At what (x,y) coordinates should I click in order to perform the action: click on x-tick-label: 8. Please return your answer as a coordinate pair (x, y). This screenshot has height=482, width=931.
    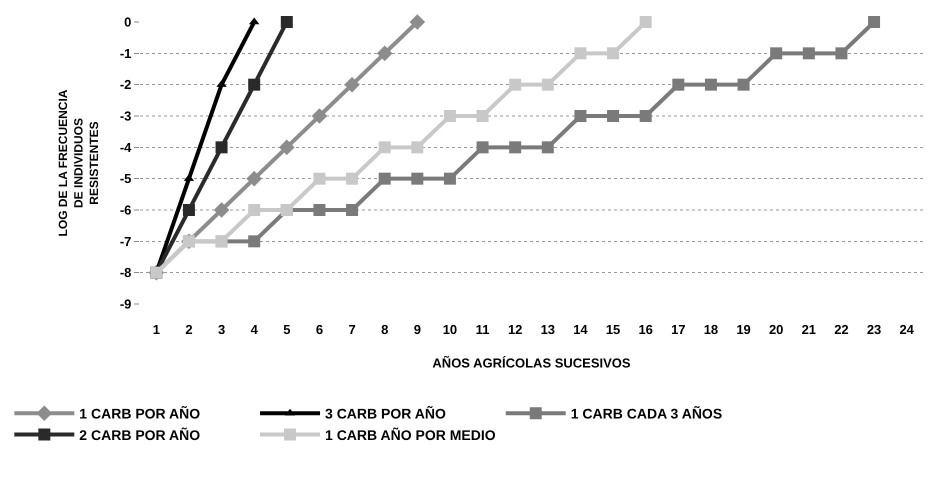
    Looking at the image, I should click on (384, 329).